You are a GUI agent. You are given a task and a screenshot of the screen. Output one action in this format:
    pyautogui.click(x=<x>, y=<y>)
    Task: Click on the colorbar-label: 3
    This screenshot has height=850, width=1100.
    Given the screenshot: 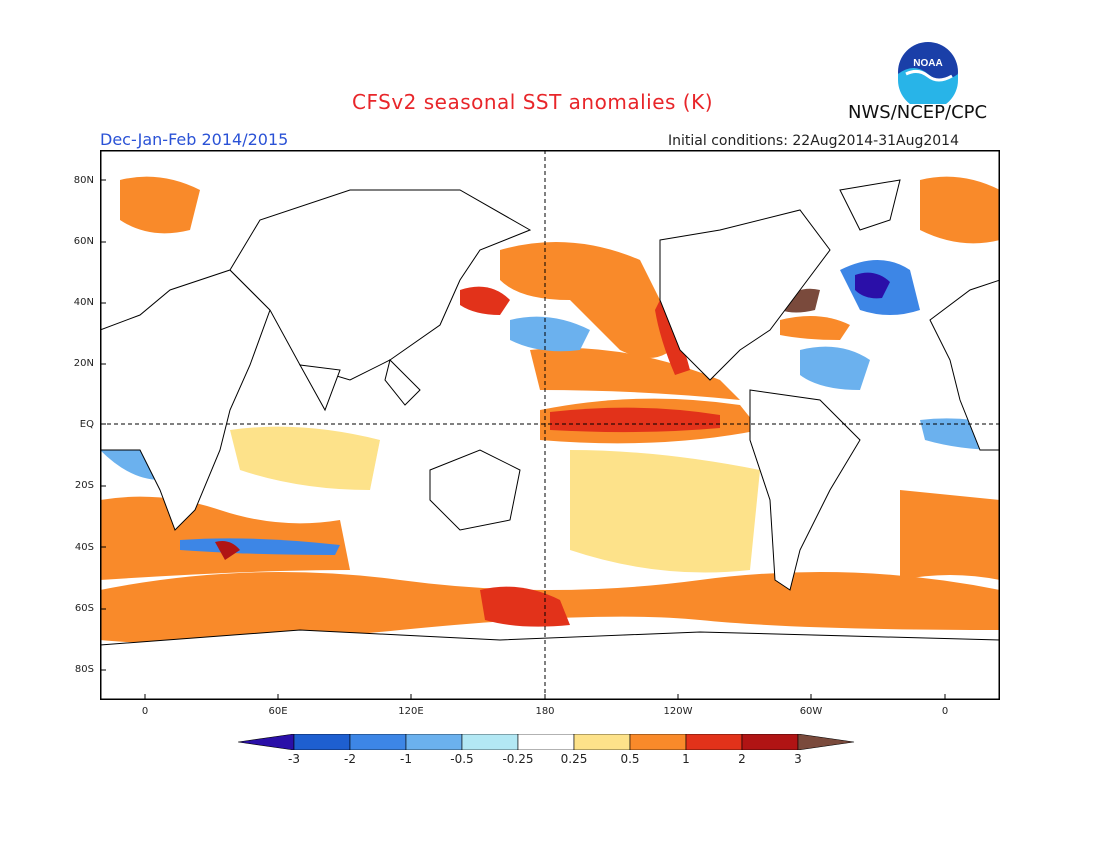 What is the action you would take?
    pyautogui.click(x=798, y=759)
    